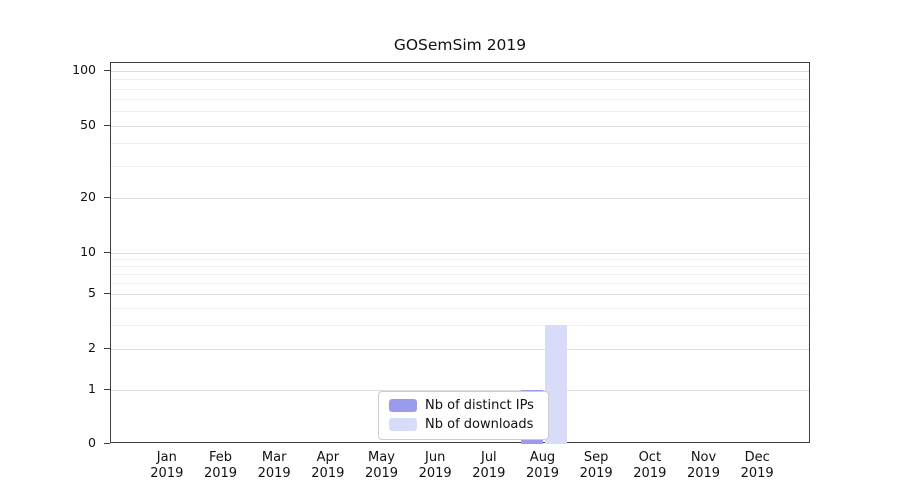 The image size is (900, 500). I want to click on y-tick-label: 0, so click(92, 442).